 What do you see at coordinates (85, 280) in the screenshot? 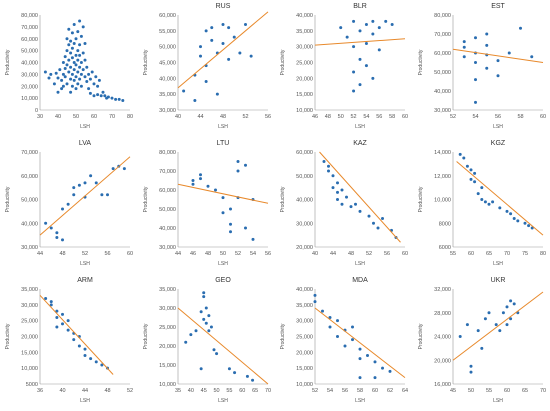
I see `chart-title: ARM` at bounding box center [85, 280].